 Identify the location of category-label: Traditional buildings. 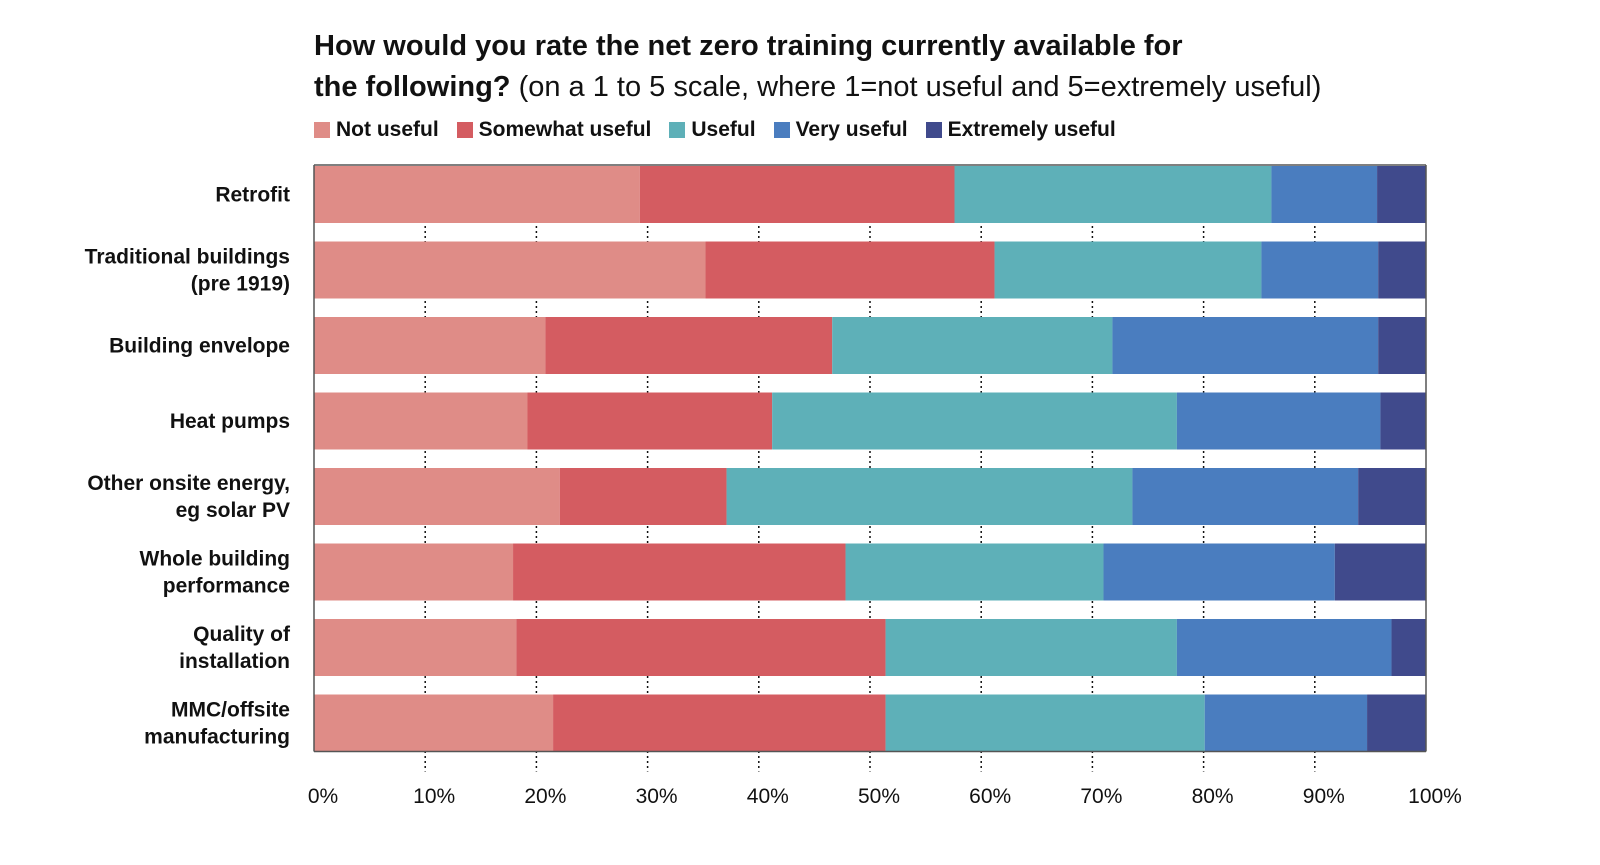
(187, 257).